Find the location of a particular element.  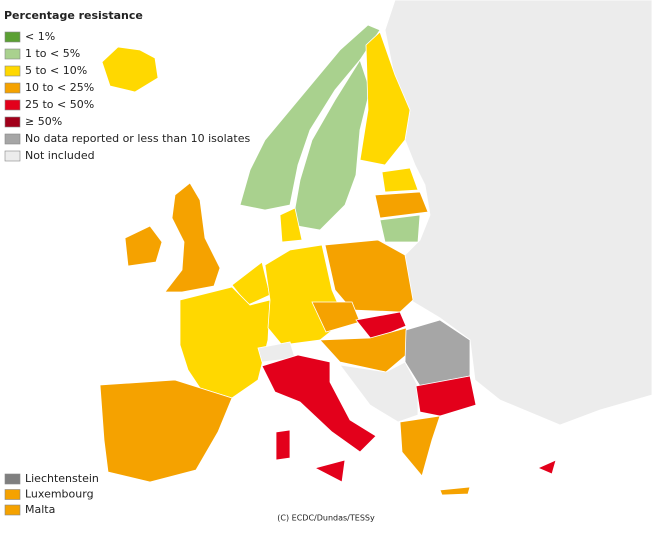

finland is located at coordinates (385, 98).